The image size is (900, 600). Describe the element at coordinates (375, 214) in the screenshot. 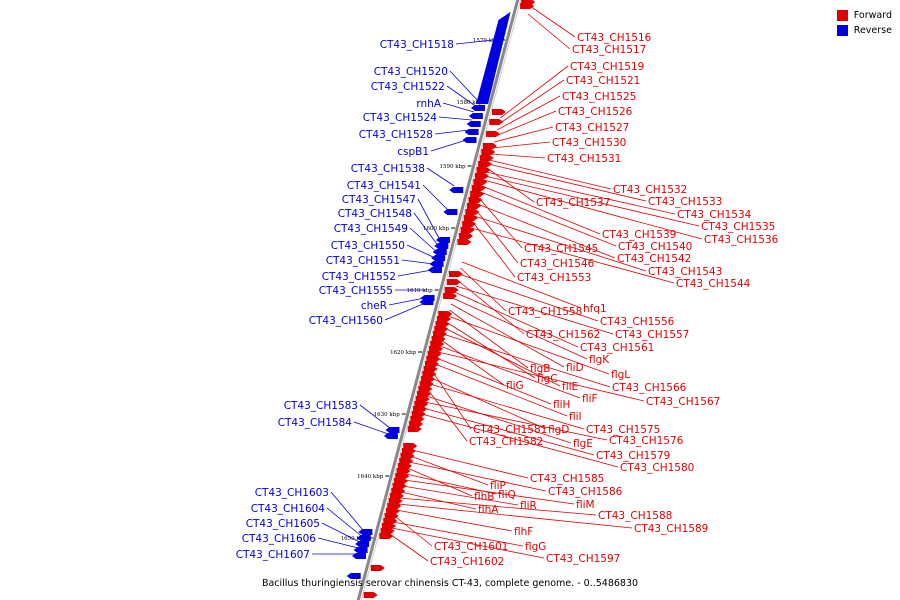

I see `reverse-gene-label: CT43_CH1548` at that location.